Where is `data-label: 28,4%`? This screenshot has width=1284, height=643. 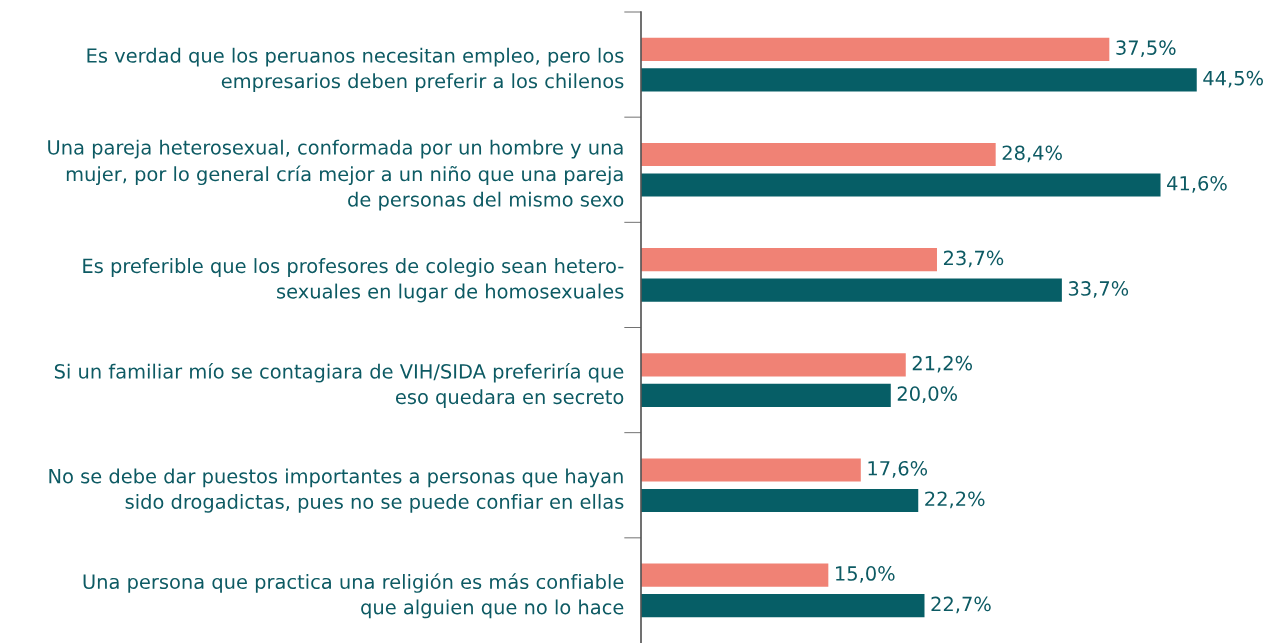 data-label: 28,4% is located at coordinates (1032, 154).